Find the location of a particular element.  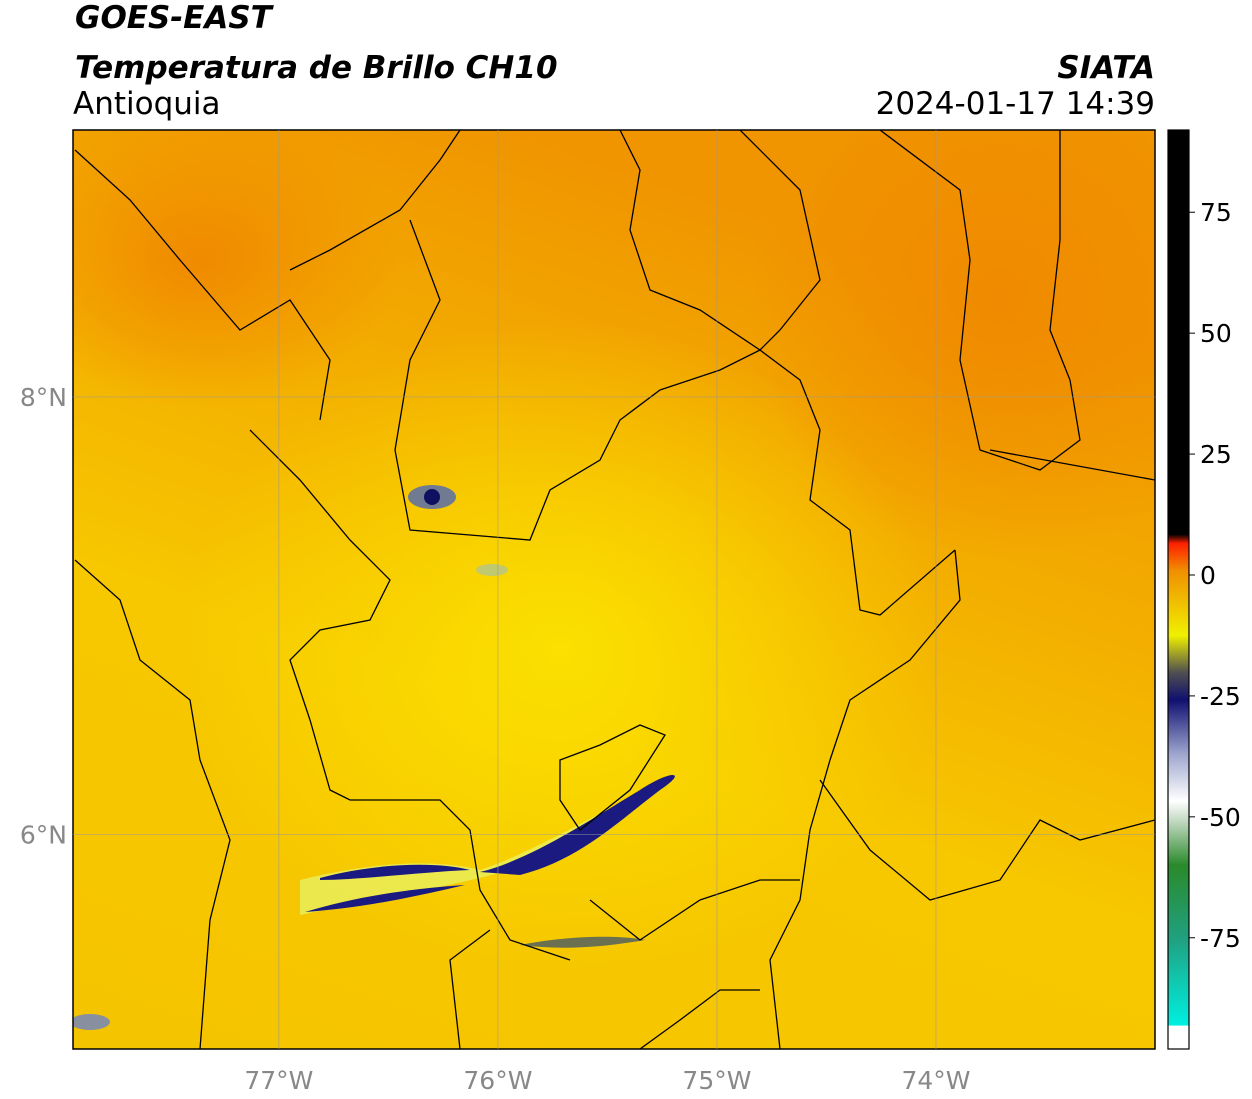

datetime: 2024-01-17 14:39 is located at coordinates (1015, 104).